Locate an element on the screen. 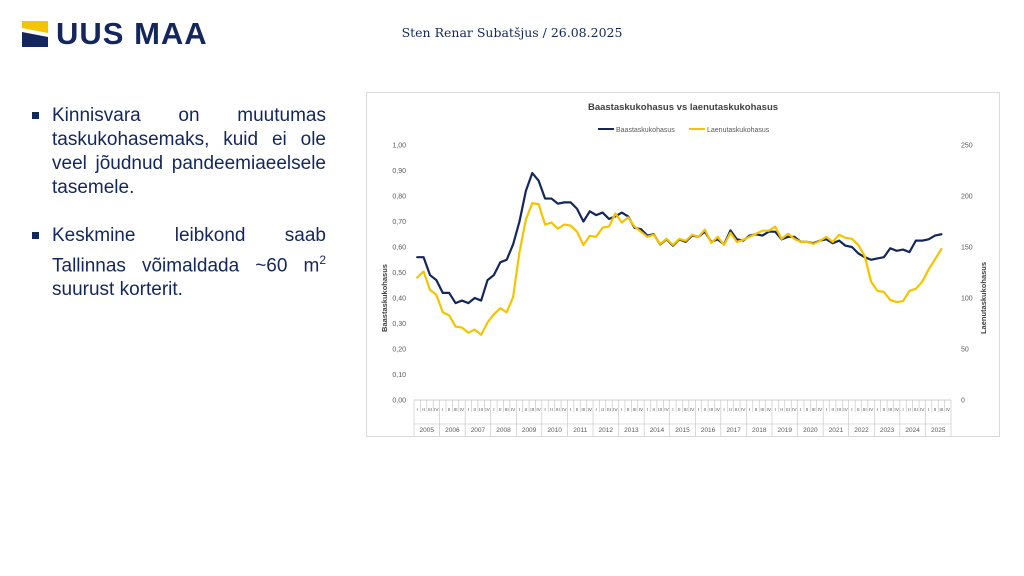 This screenshot has height=576, width=1024. x-year-label: 2024 is located at coordinates (912, 430).